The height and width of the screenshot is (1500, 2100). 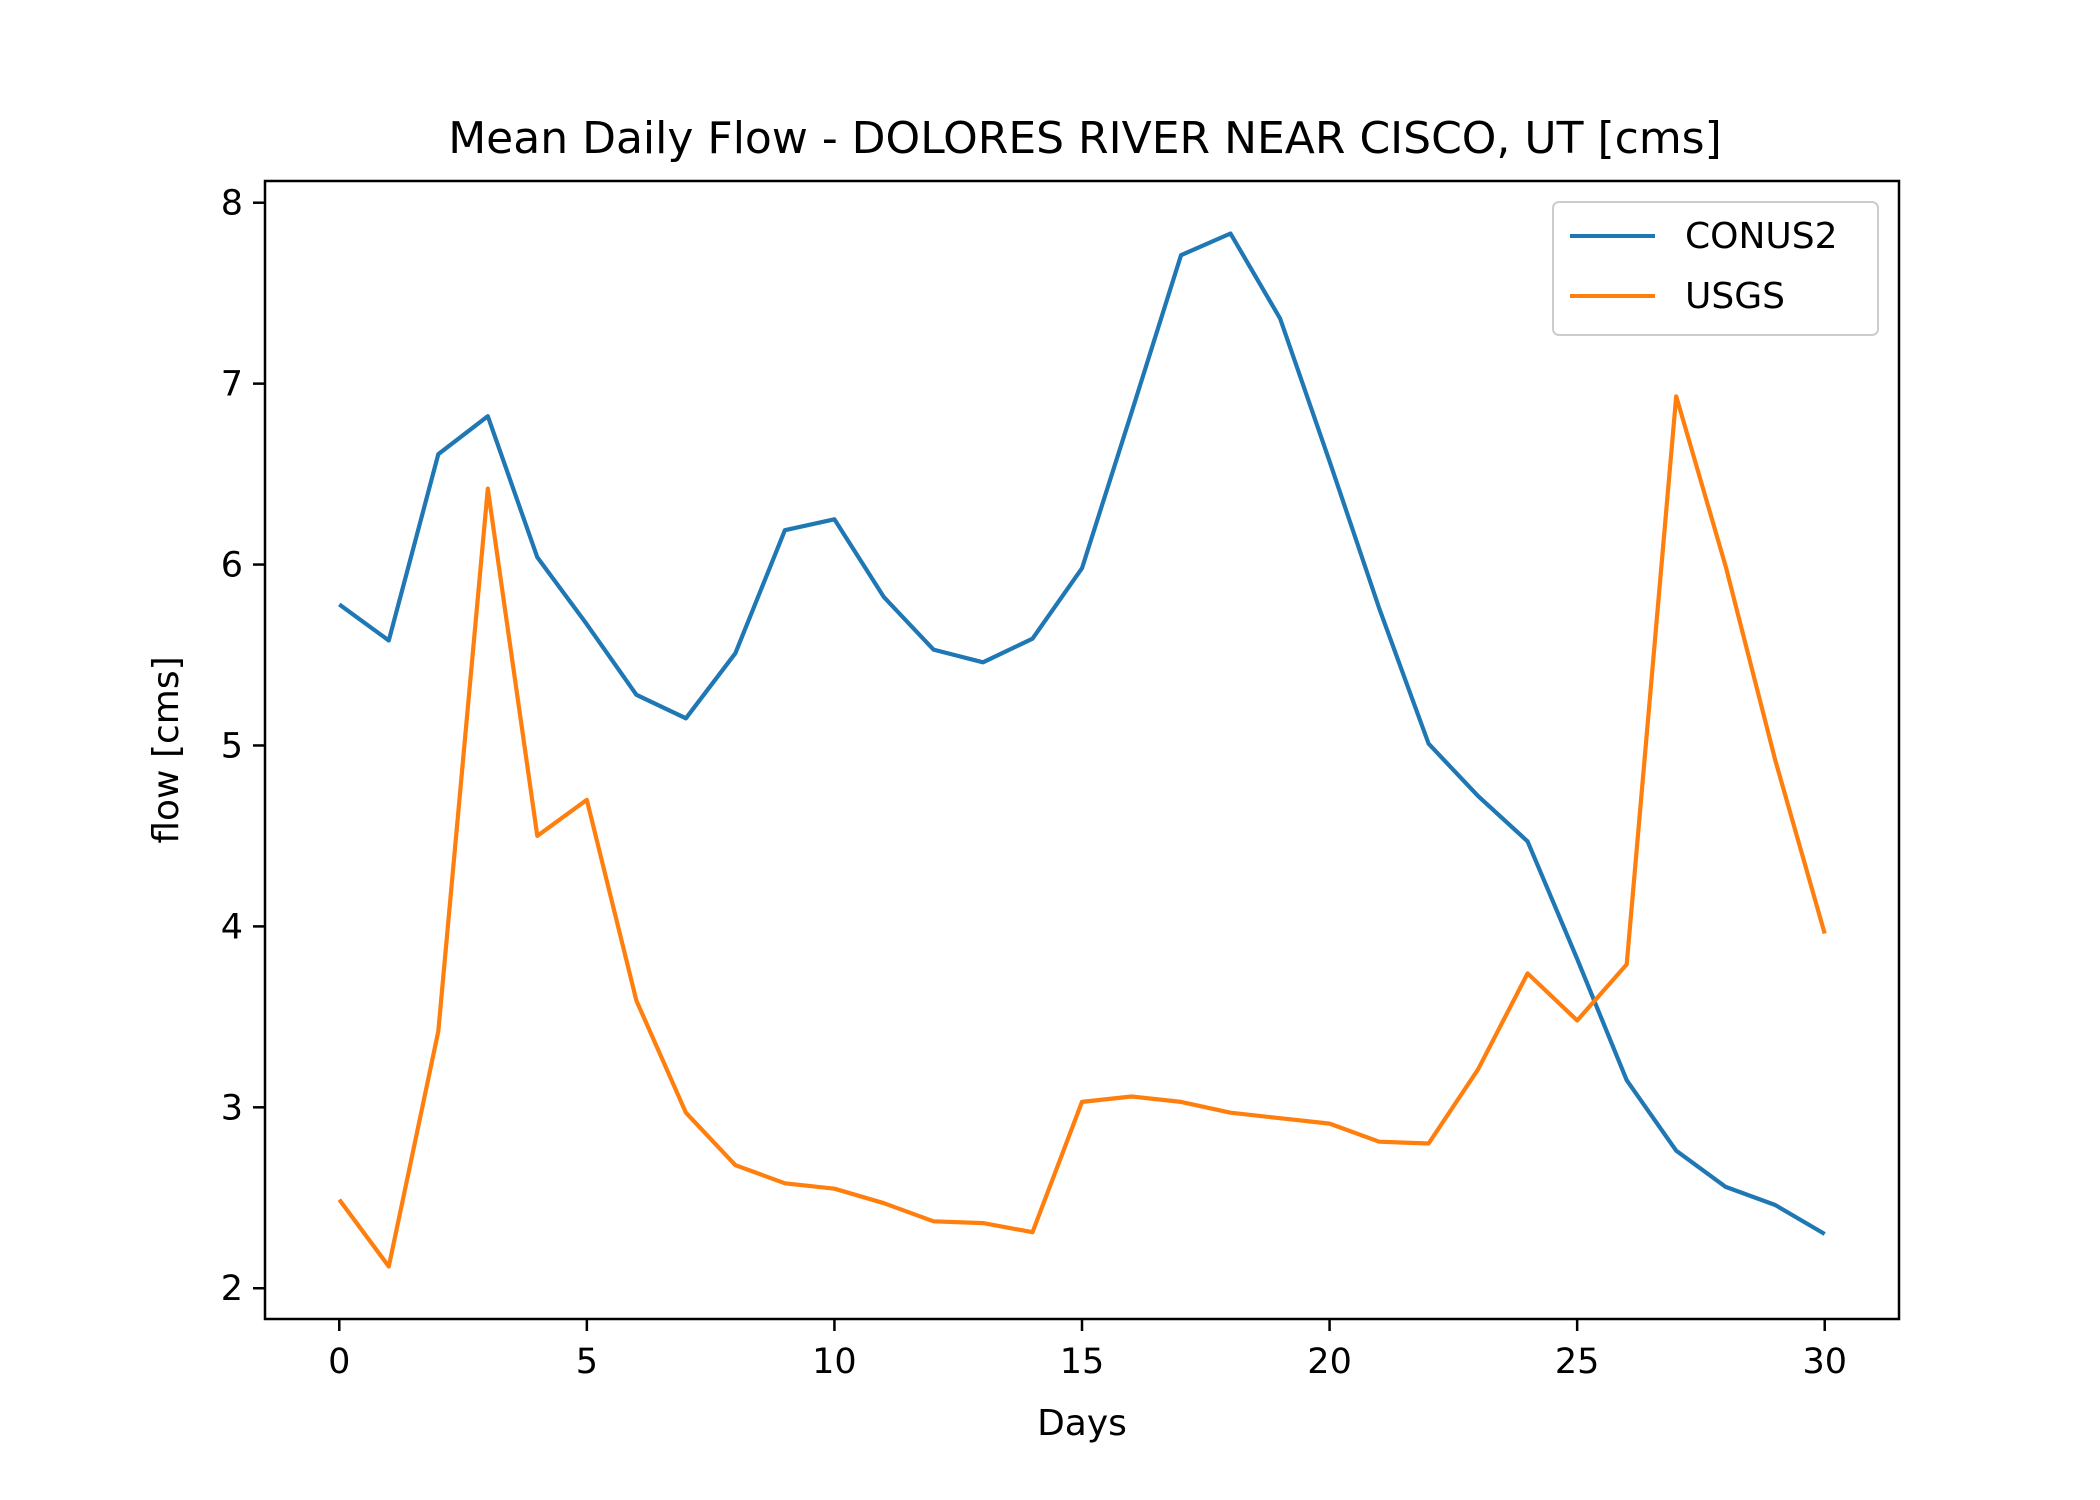 What do you see at coordinates (1082, 1362) in the screenshot?
I see `x-tick-label: 15` at bounding box center [1082, 1362].